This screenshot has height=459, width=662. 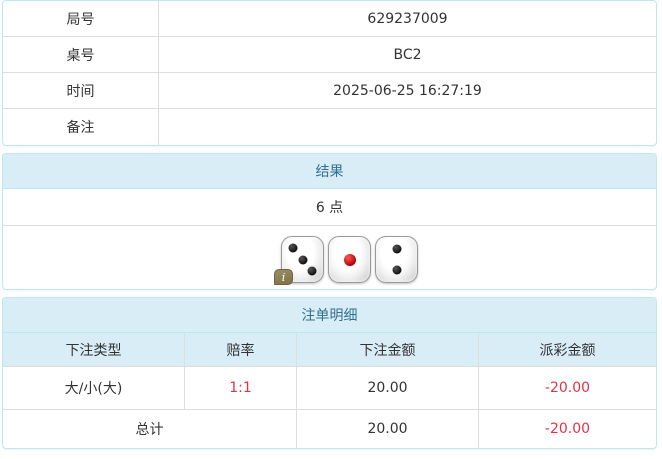 I want to click on dice-row: i, so click(x=329, y=257).